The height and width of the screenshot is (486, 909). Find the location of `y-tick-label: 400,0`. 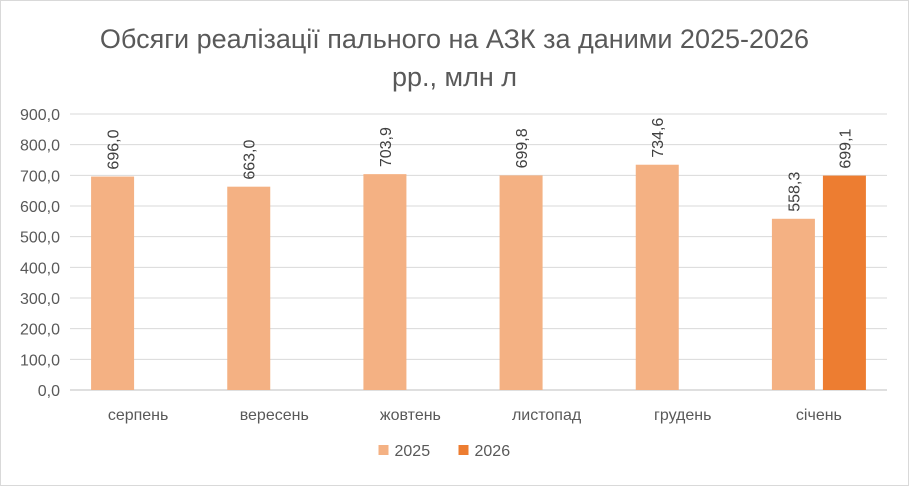

y-tick-label: 400,0 is located at coordinates (40, 268).